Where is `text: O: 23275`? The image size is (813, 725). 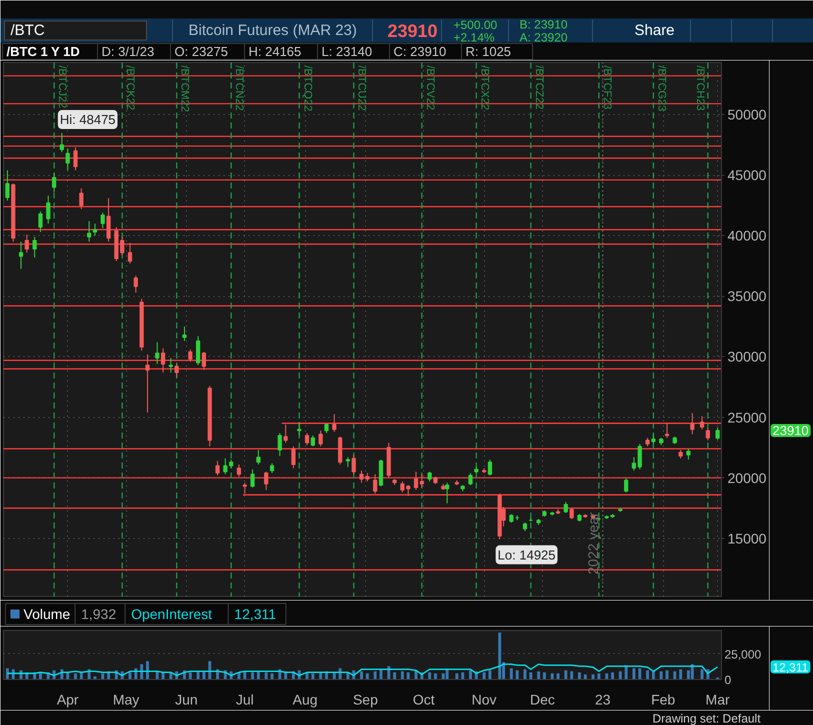
text: O: 23275 is located at coordinates (201, 51).